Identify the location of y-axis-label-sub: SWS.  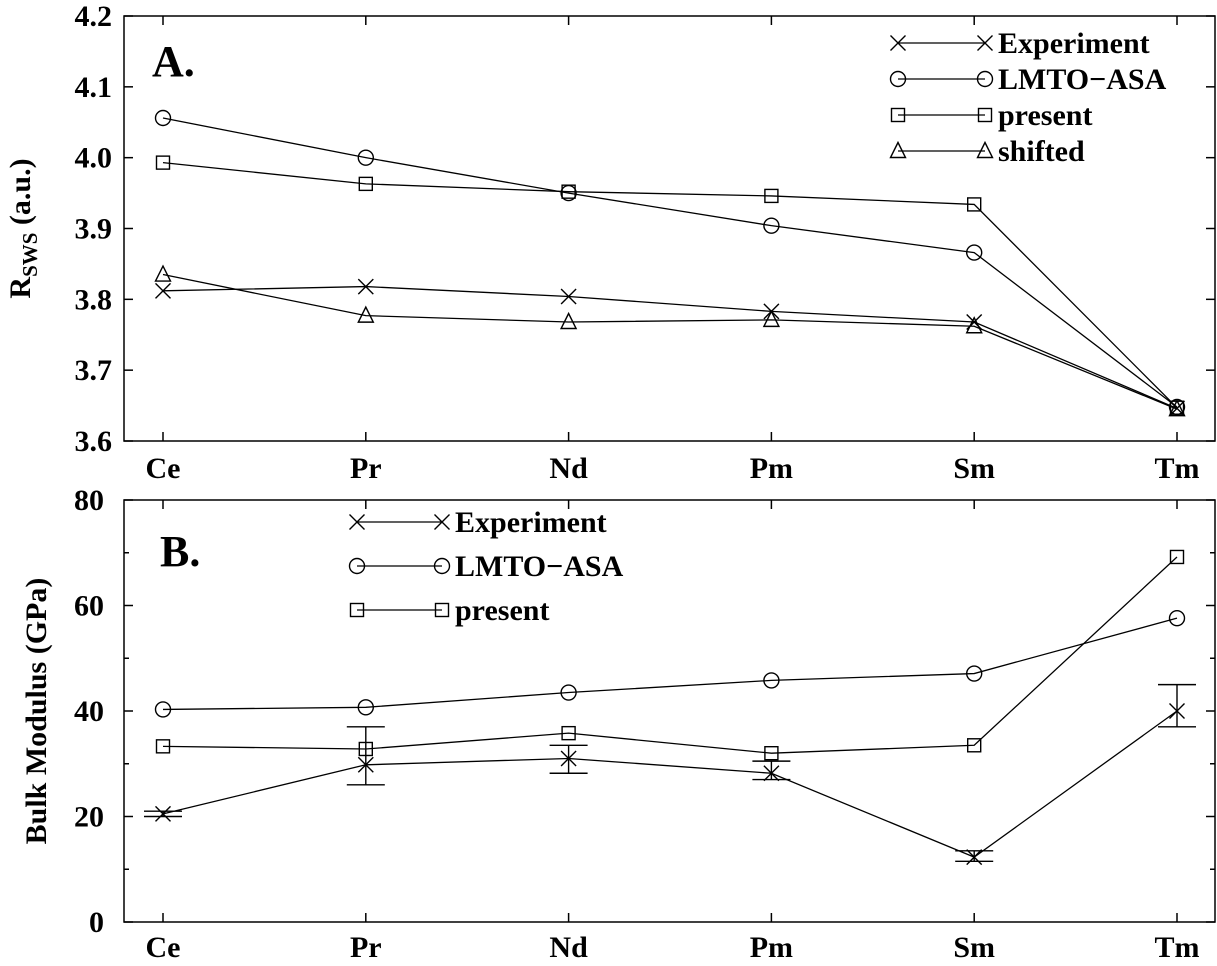
(30, 255).